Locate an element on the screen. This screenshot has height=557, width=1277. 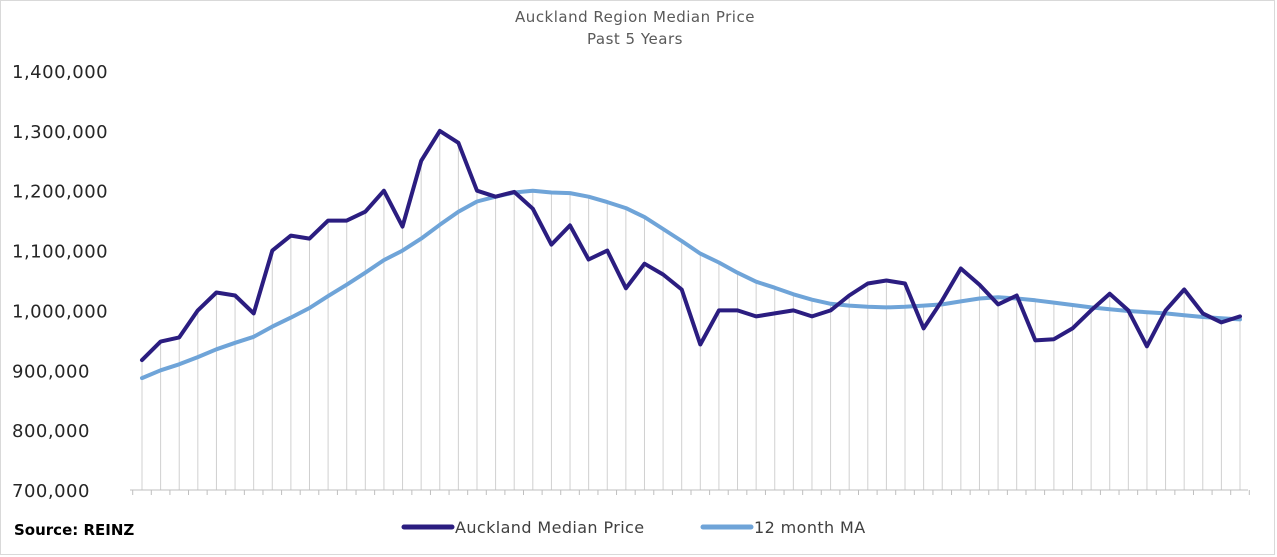
y-tick-label: 800,000 is located at coordinates (51, 431).